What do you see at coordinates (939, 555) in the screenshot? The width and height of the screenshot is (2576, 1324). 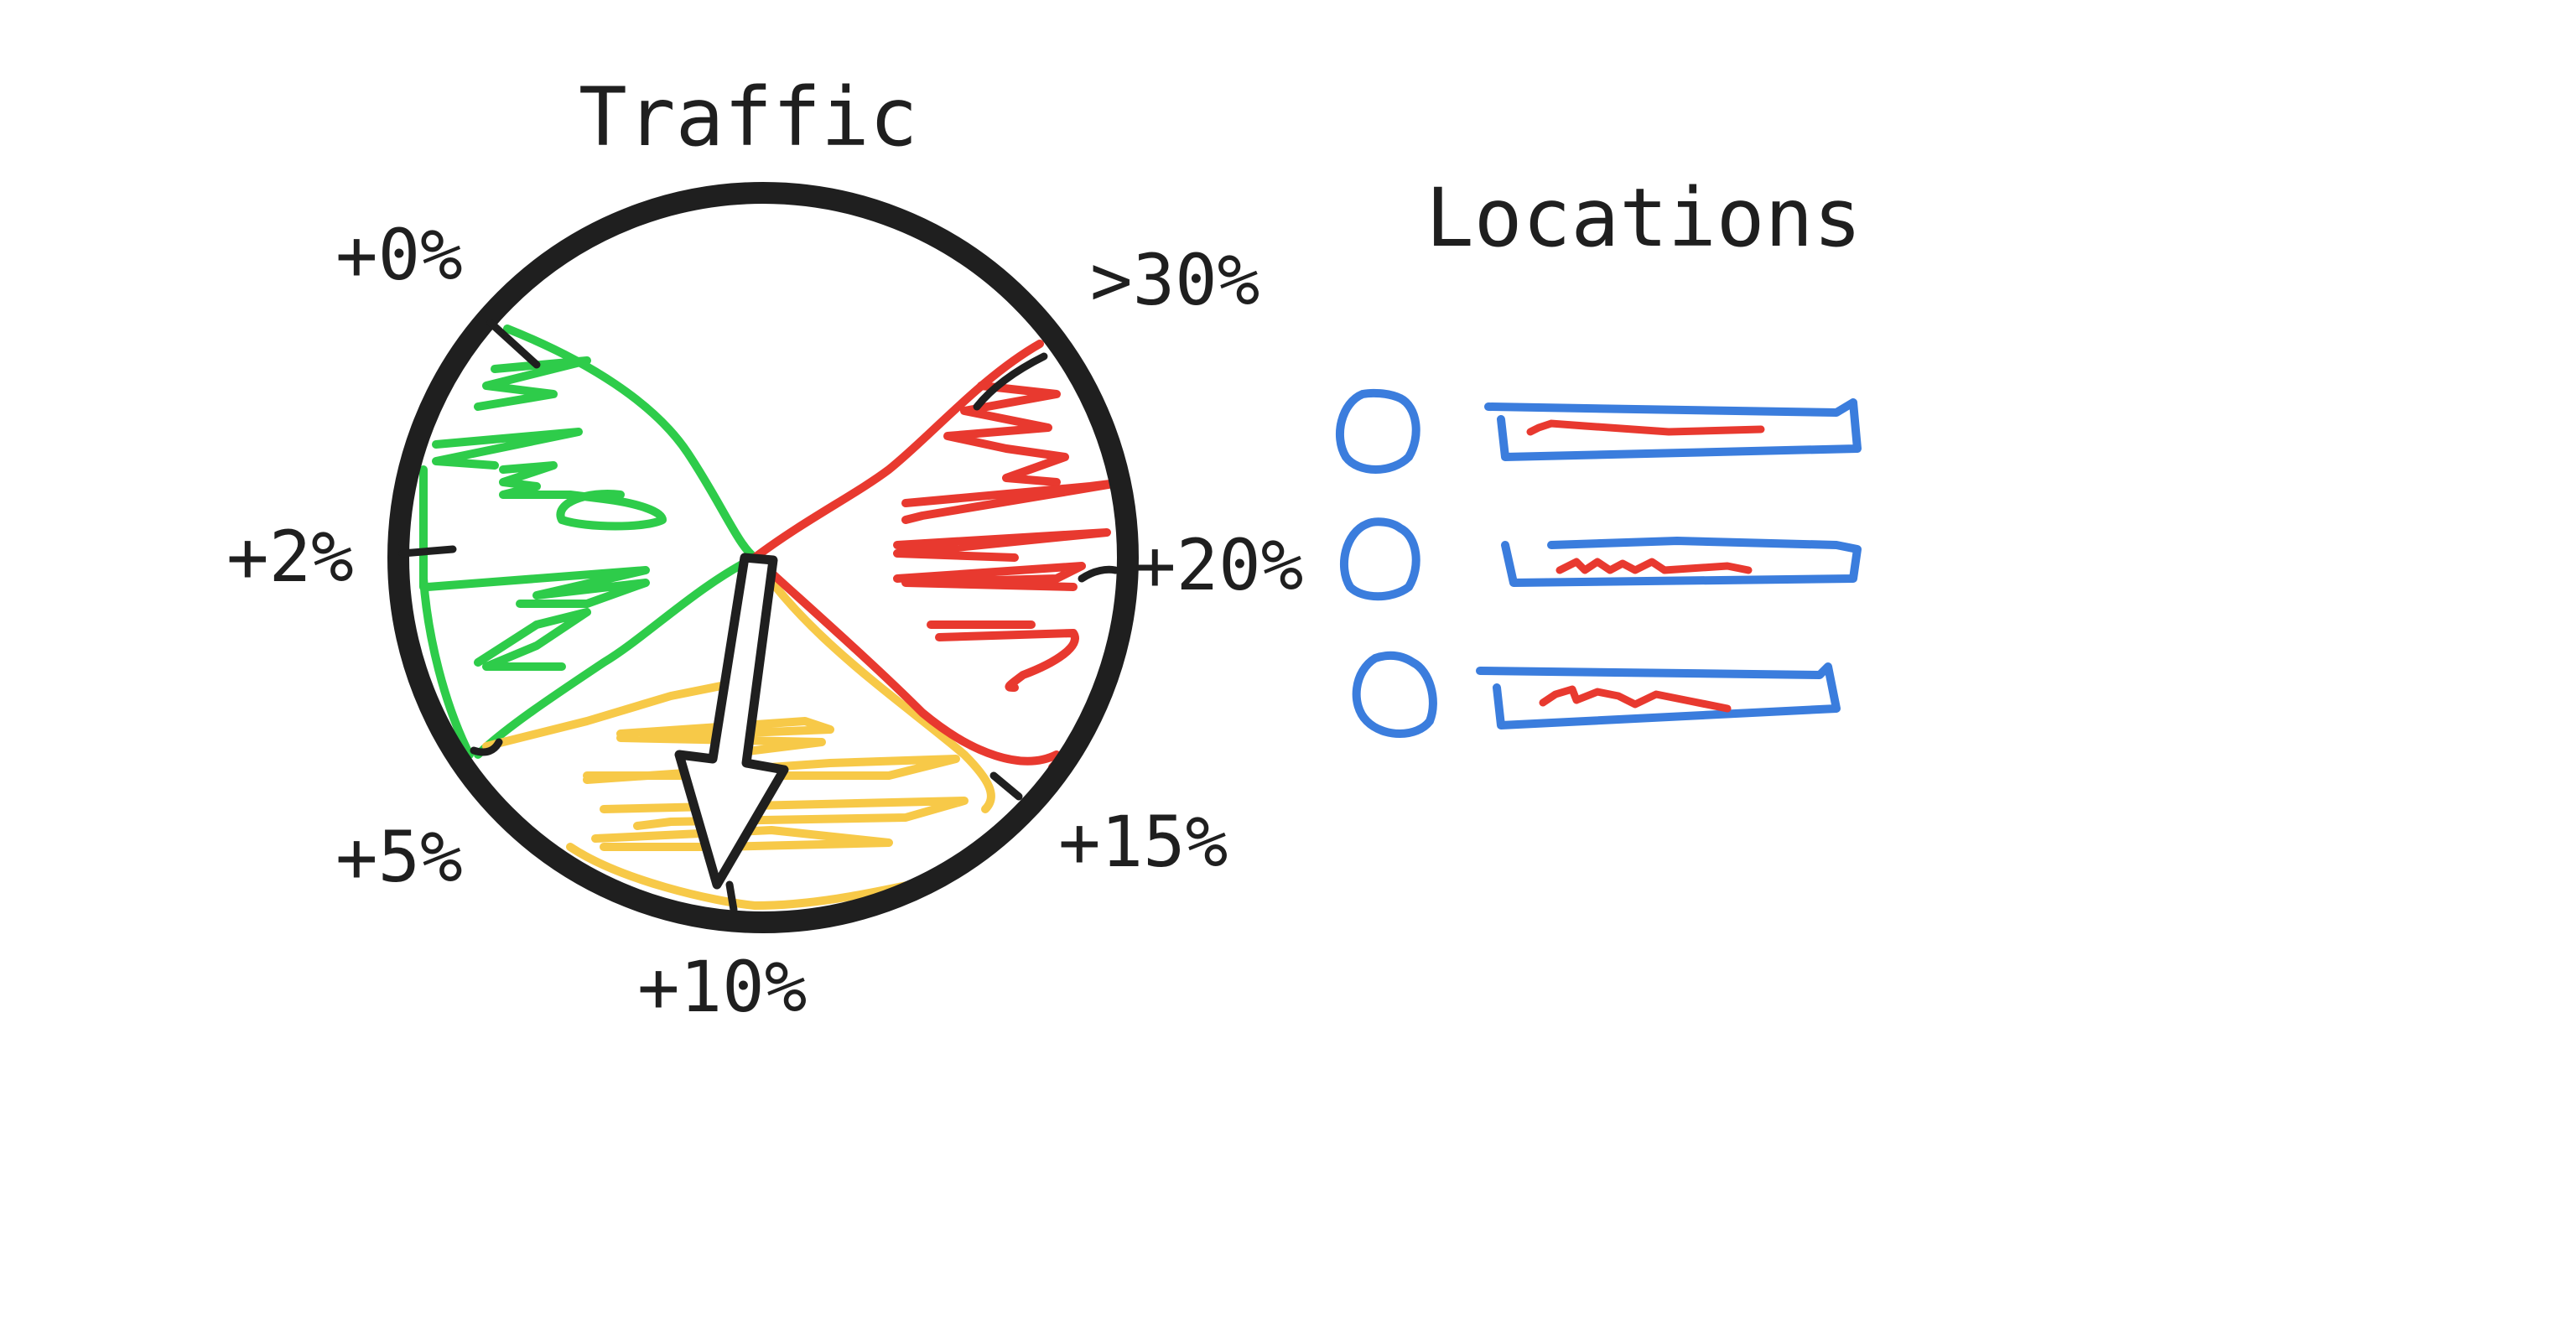 I see `gauge-zone-red` at bounding box center [939, 555].